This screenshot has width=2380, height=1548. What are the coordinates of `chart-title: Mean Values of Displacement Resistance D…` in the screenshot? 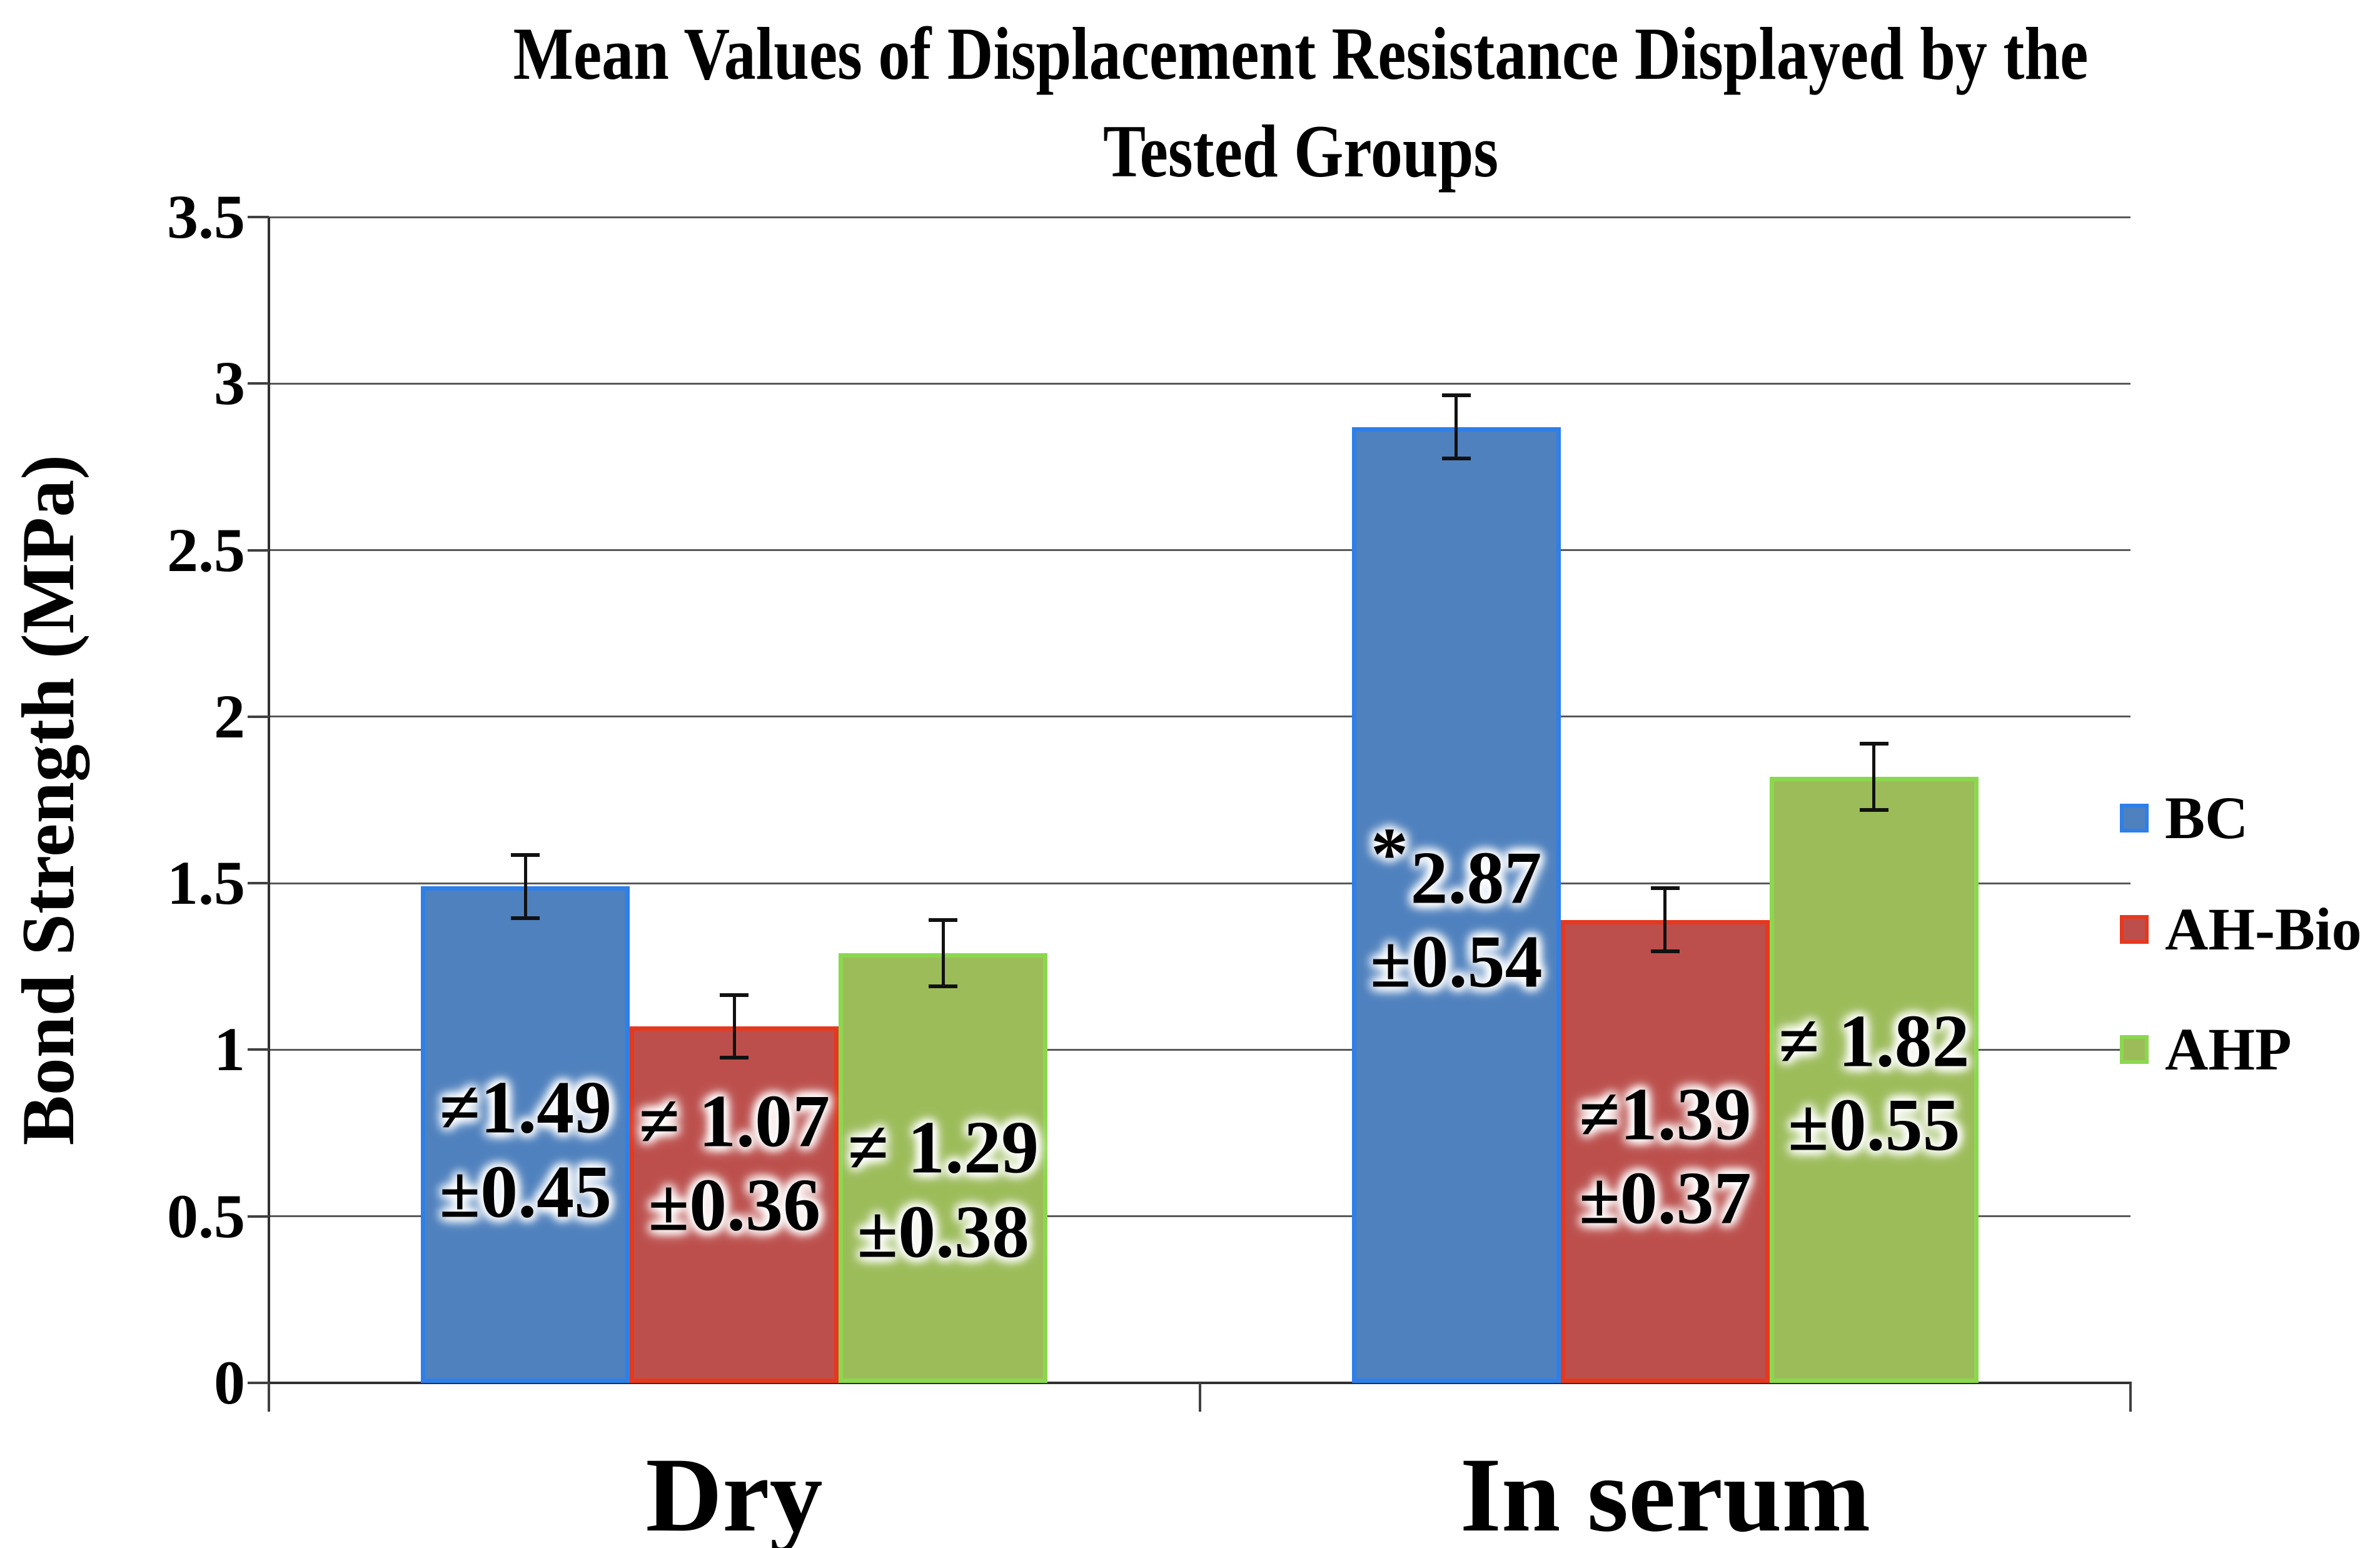 It's located at (1300, 102).